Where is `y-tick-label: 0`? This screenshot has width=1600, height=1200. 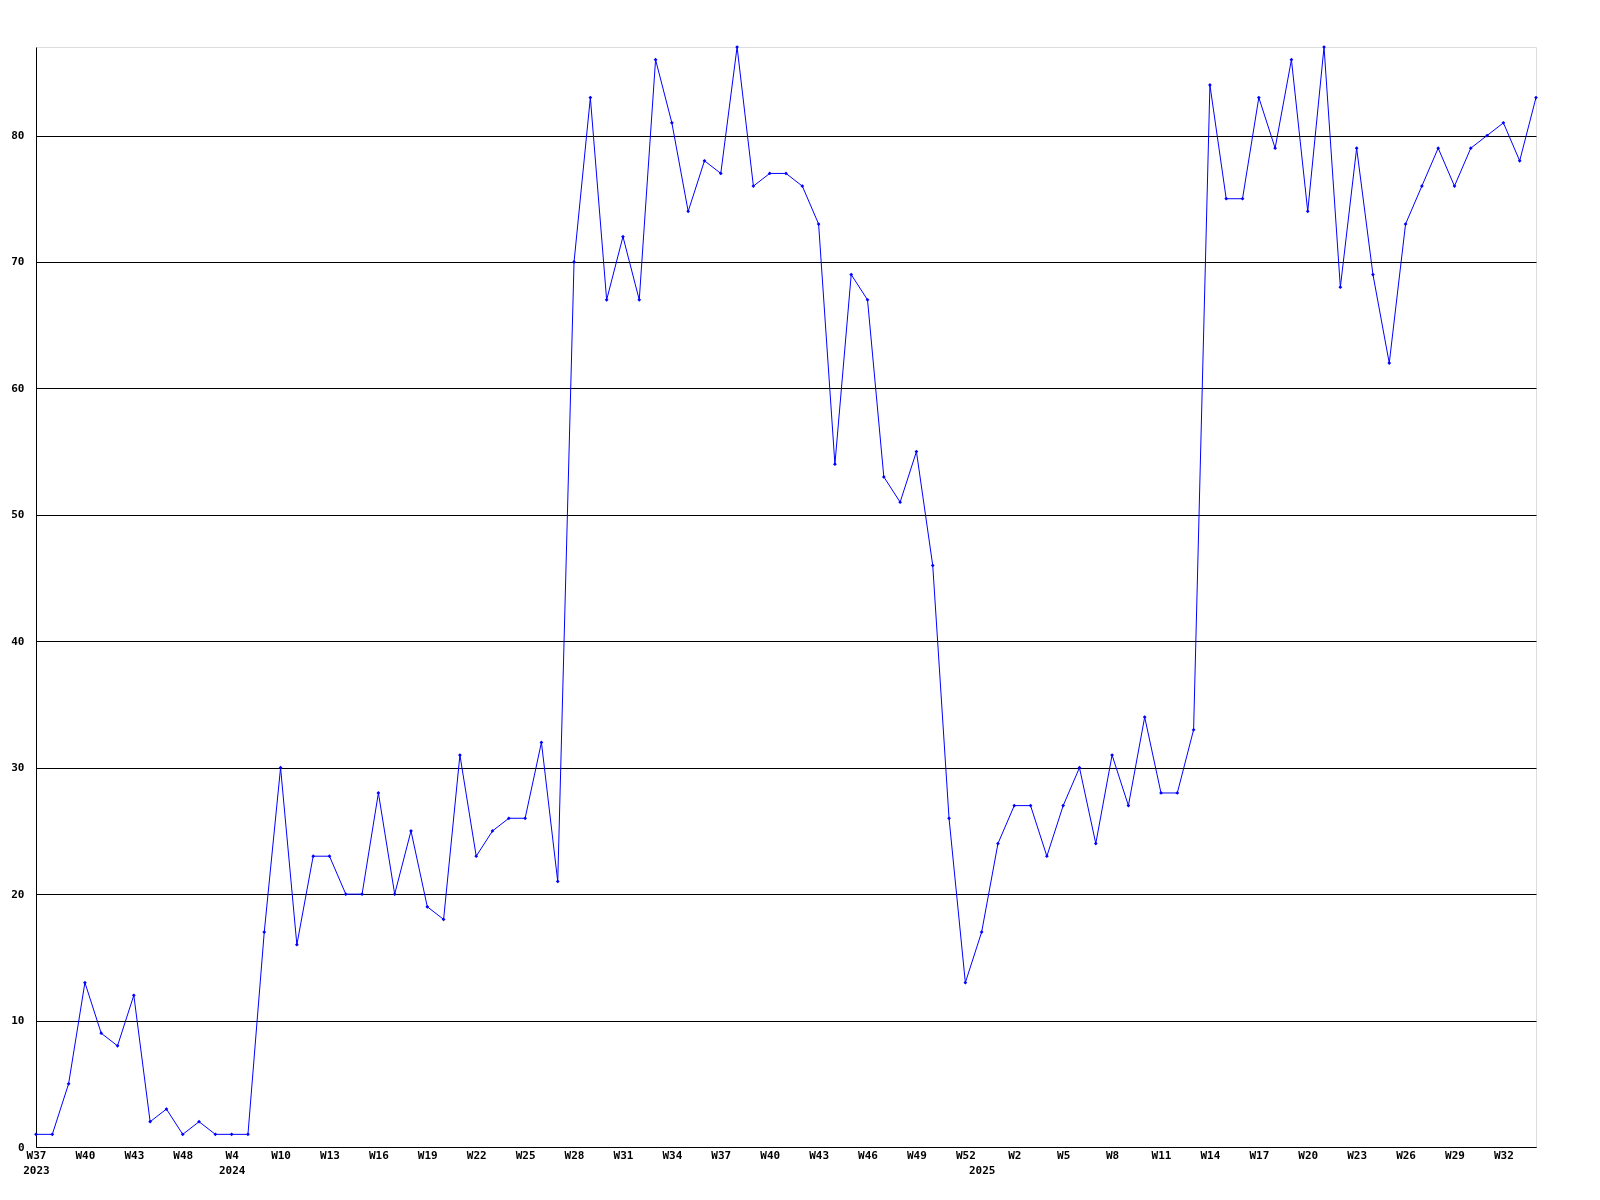 y-tick-label: 0 is located at coordinates (21, 1147).